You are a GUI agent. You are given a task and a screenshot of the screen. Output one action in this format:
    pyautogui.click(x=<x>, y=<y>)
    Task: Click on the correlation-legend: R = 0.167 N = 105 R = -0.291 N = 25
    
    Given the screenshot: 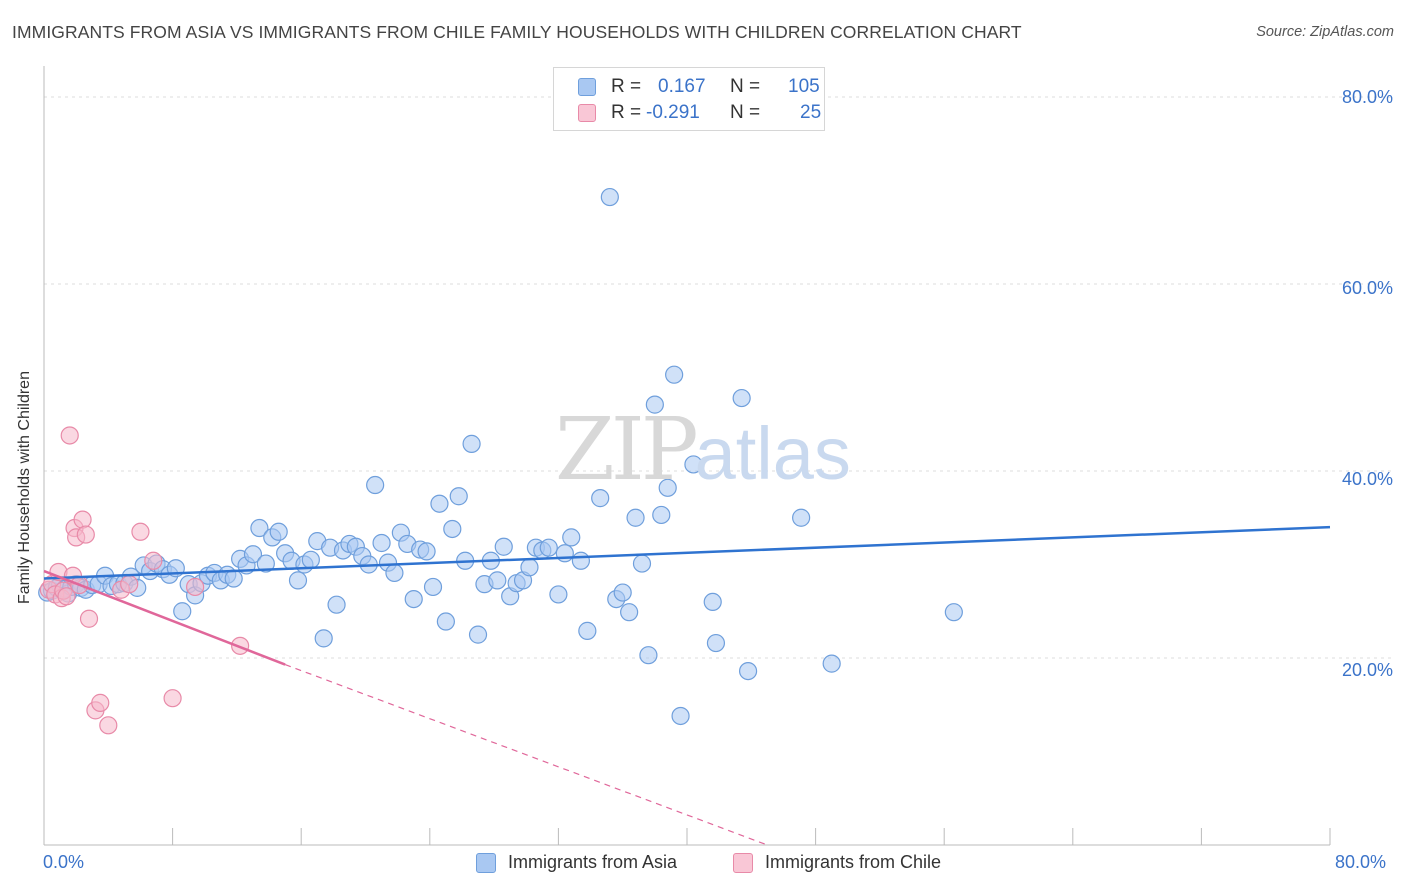 What is the action you would take?
    pyautogui.click(x=689, y=99)
    